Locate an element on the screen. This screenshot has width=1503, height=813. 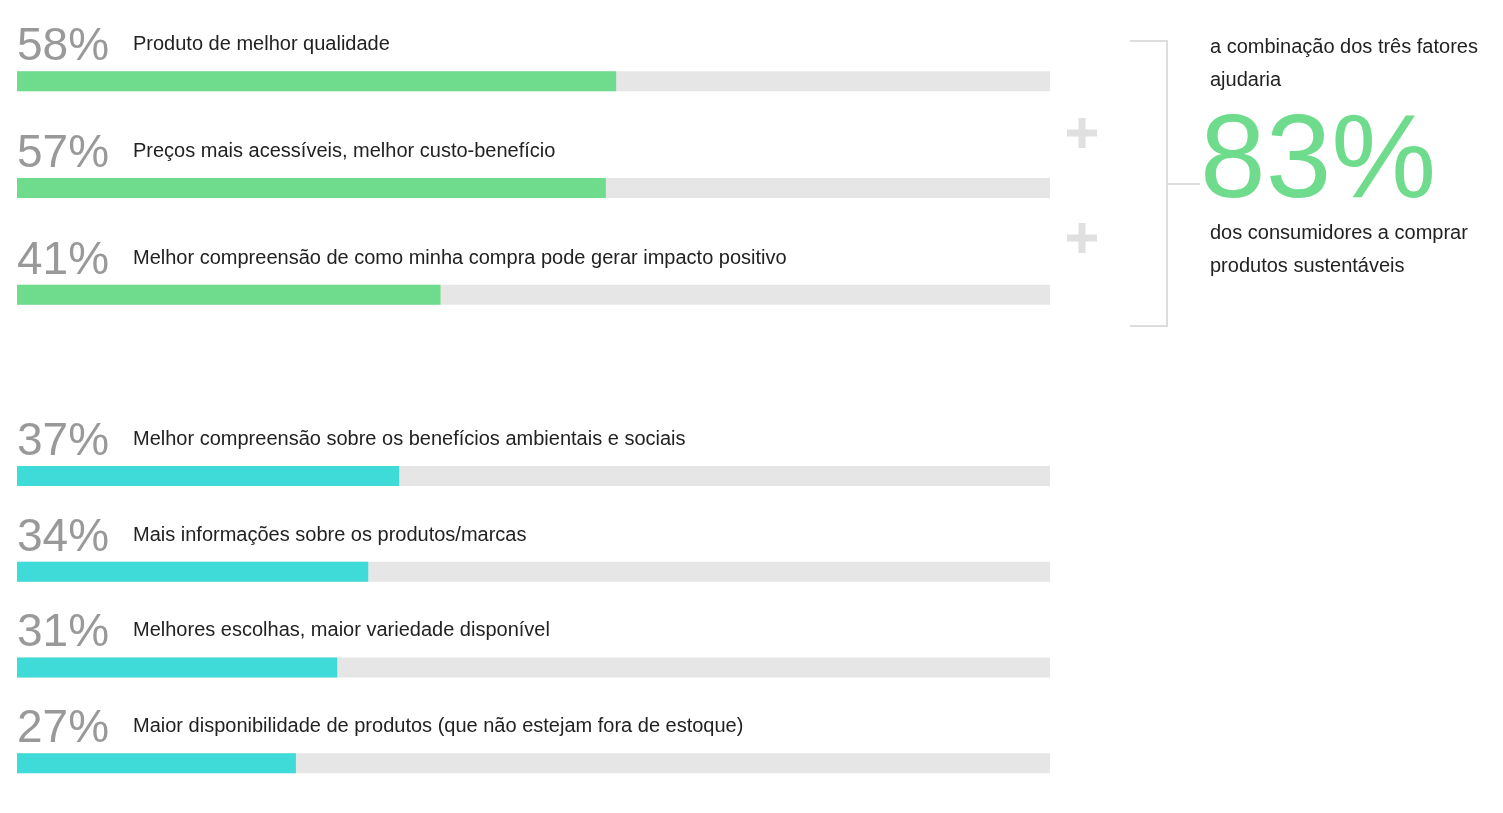
y-tick-label: Maior disponibilidade de produtos (que não estejam fora de estoque) is located at coordinates (438, 725).